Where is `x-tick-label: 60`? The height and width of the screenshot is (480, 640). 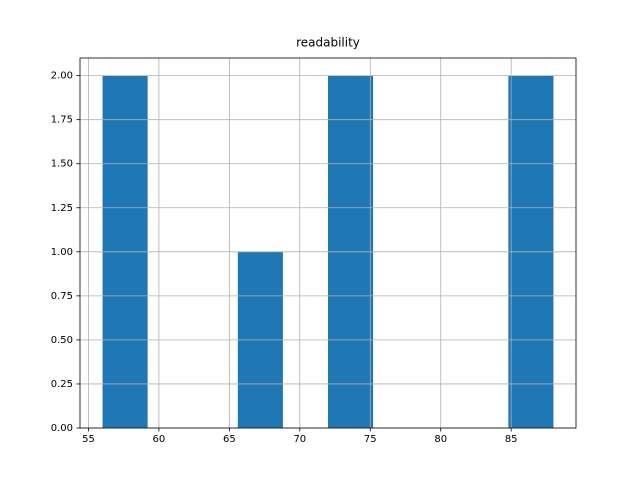
x-tick-label: 60 is located at coordinates (159, 439).